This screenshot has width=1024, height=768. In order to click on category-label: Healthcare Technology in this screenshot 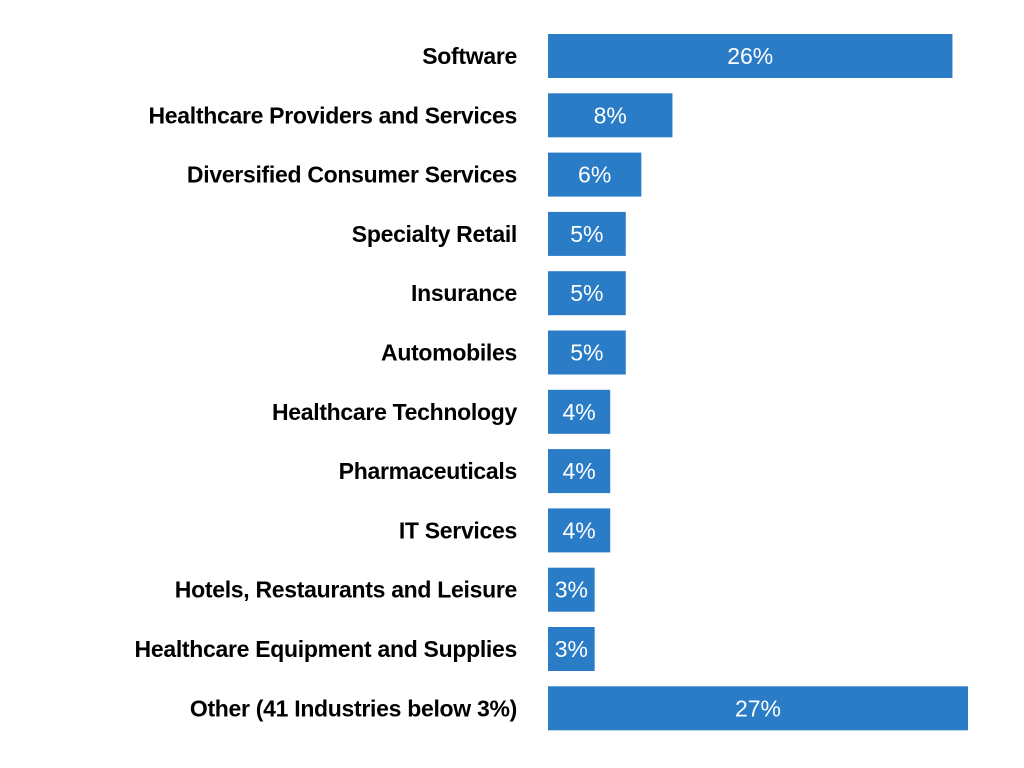, I will do `click(395, 412)`.